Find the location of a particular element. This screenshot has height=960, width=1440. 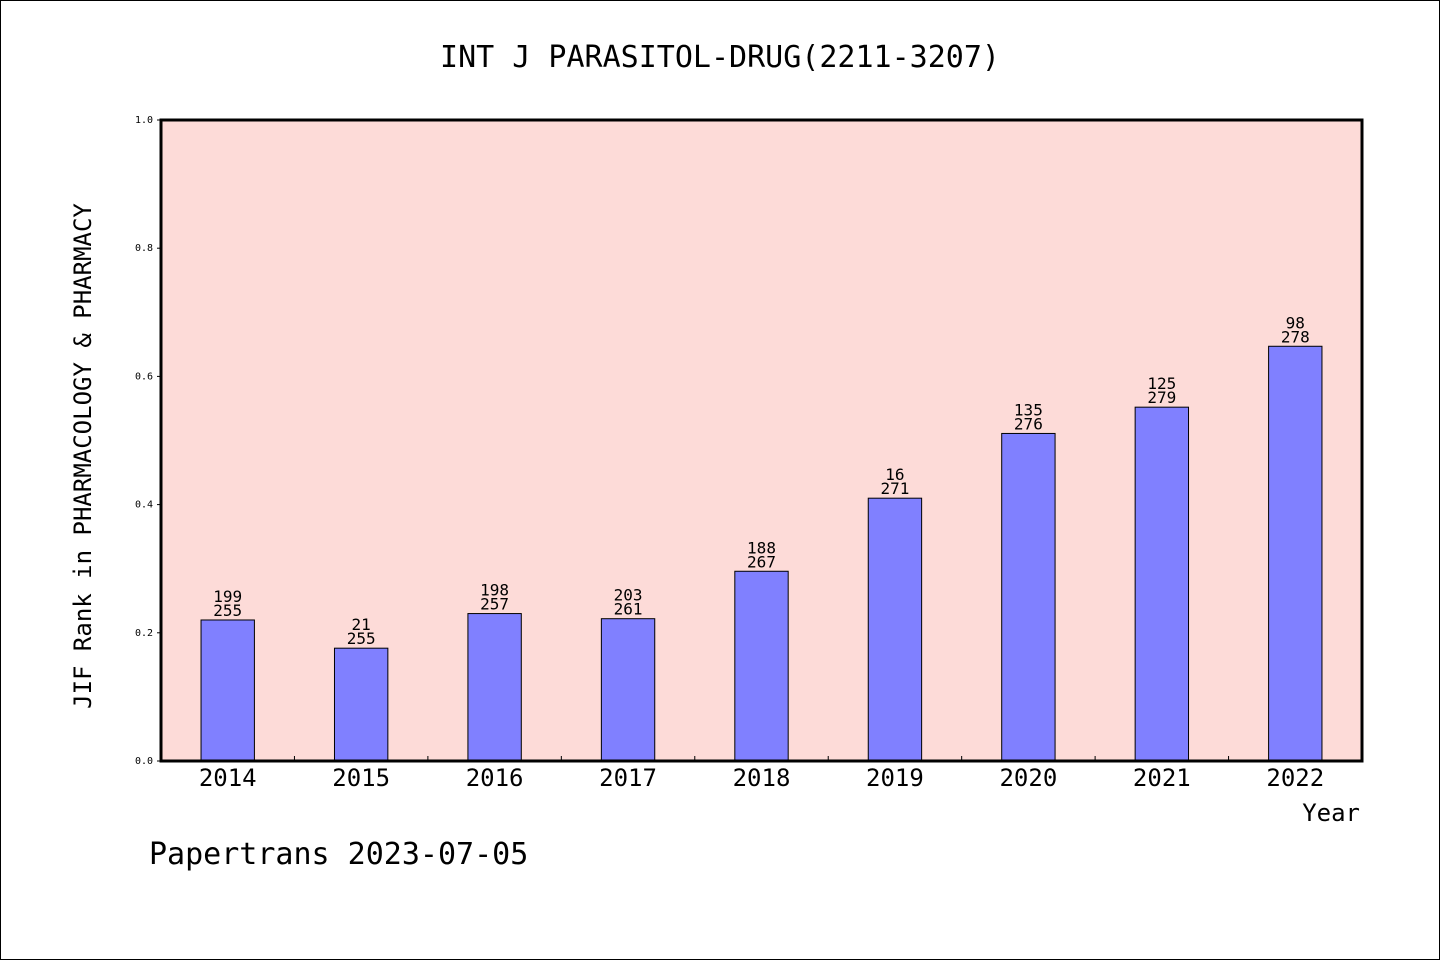

y-tick-label: 0.4 is located at coordinates (144, 505).